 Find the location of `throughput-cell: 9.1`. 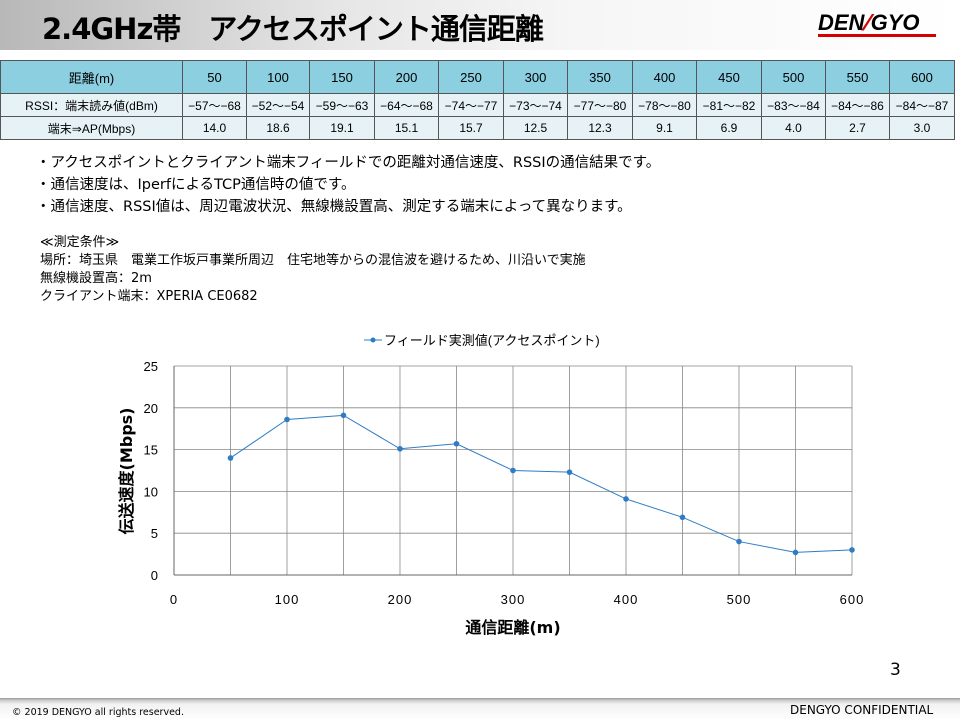

throughput-cell: 9.1 is located at coordinates (664, 128).